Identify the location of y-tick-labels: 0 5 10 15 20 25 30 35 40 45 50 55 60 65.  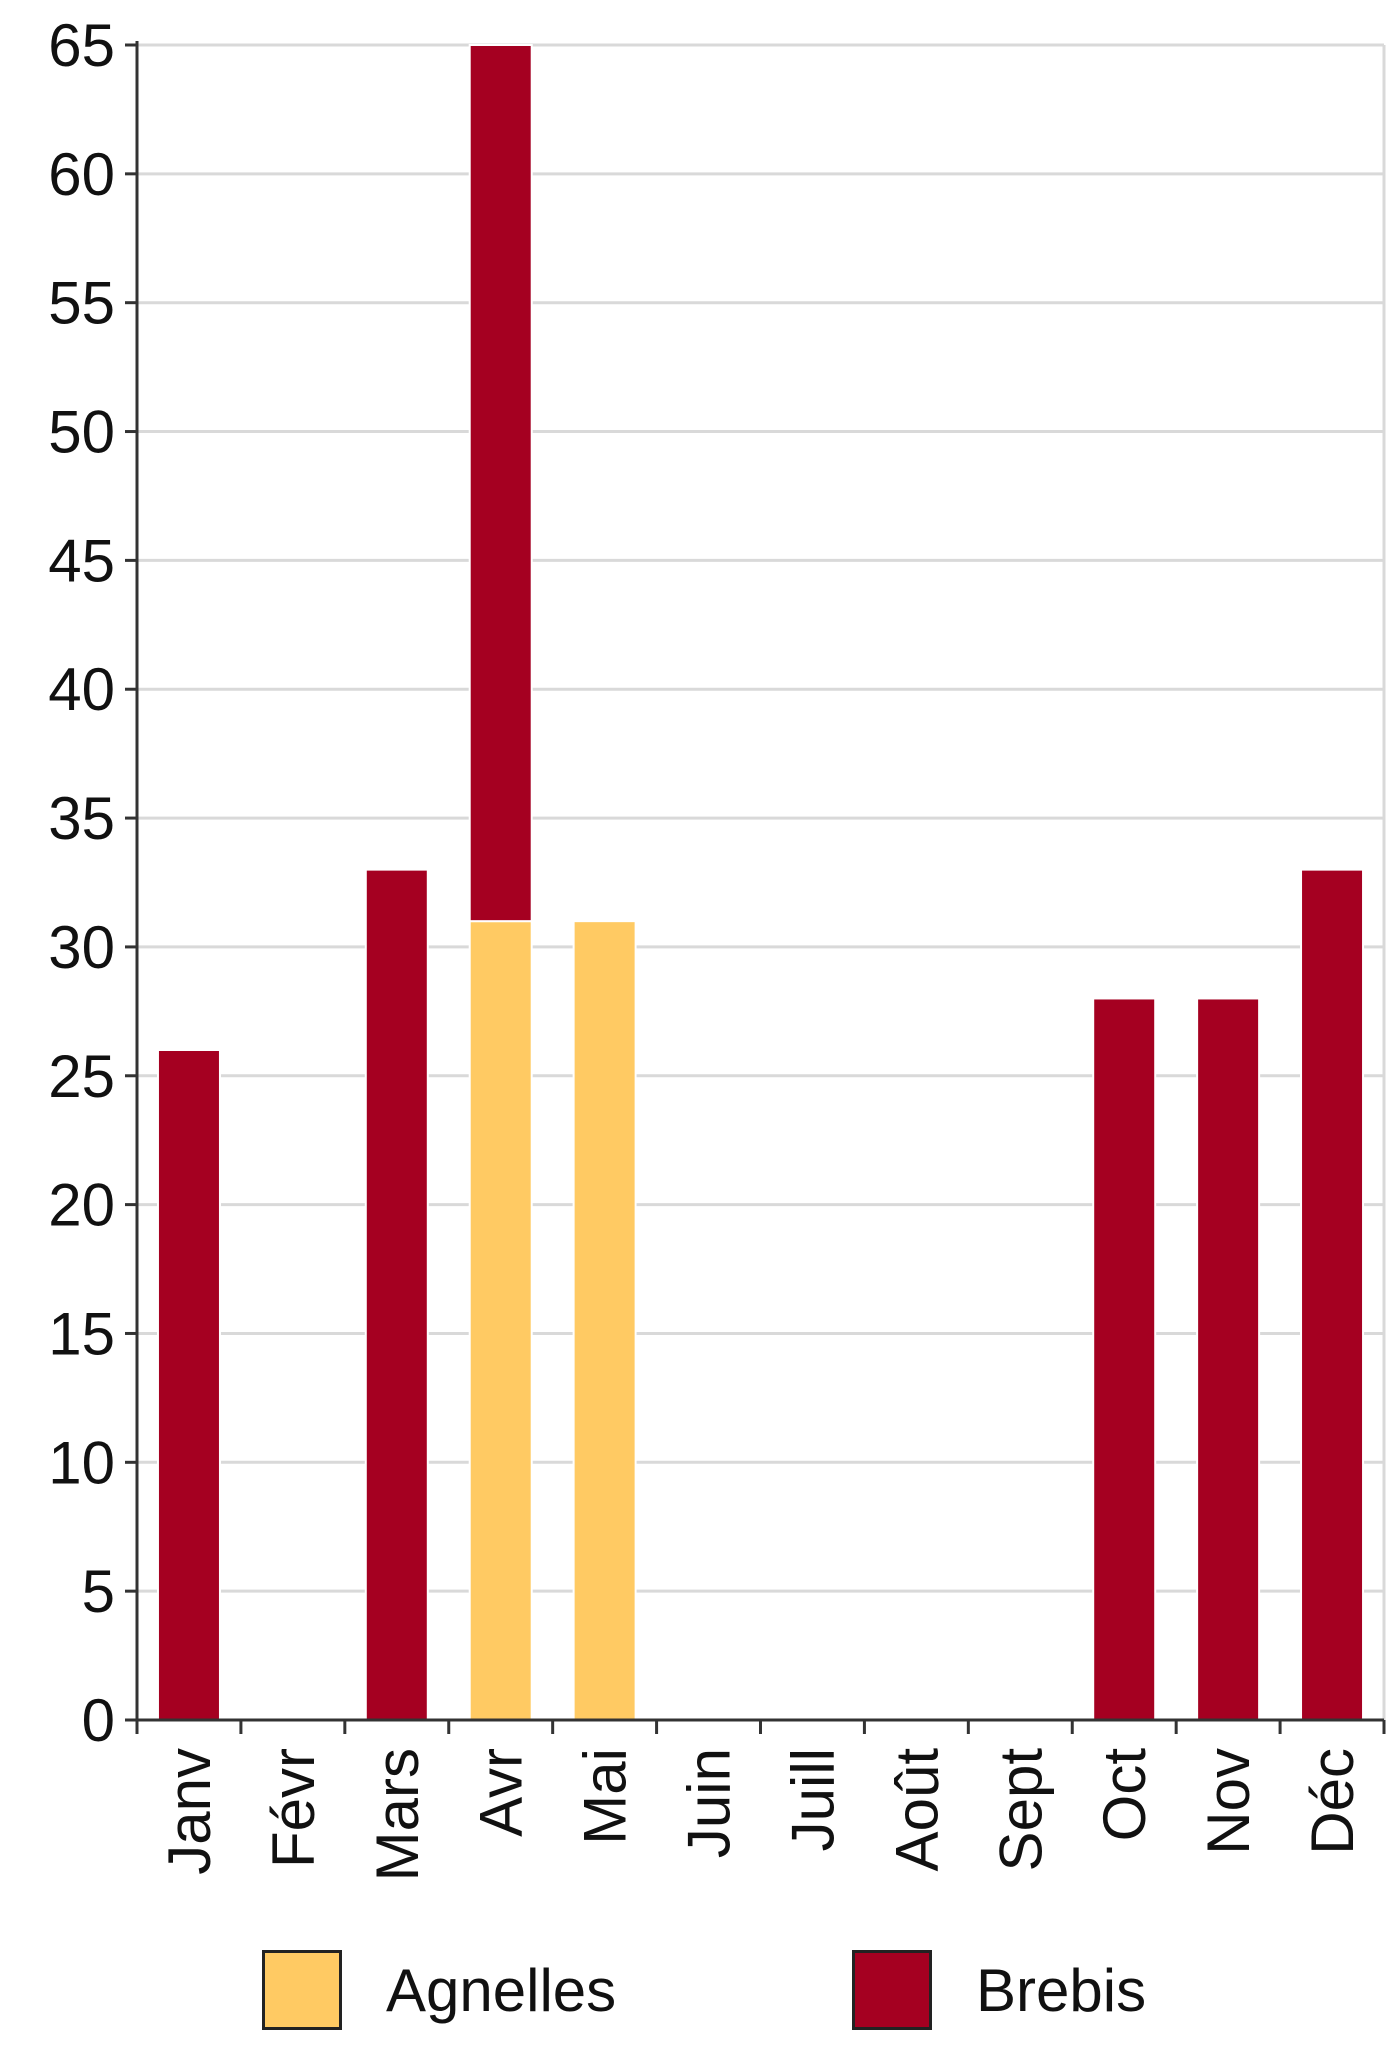
(81, 883).